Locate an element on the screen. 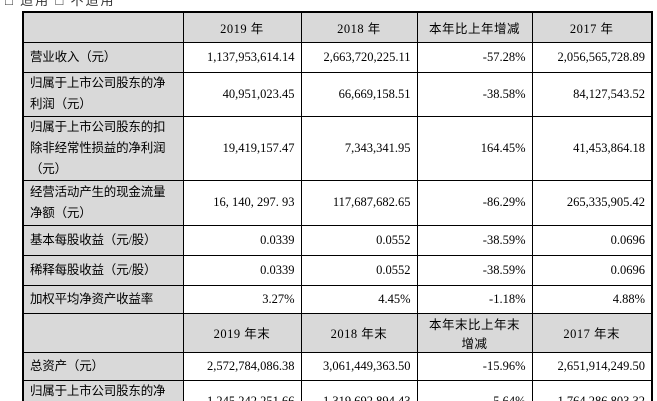 The image size is (657, 401). cell-change: -15.96% is located at coordinates (474, 366).